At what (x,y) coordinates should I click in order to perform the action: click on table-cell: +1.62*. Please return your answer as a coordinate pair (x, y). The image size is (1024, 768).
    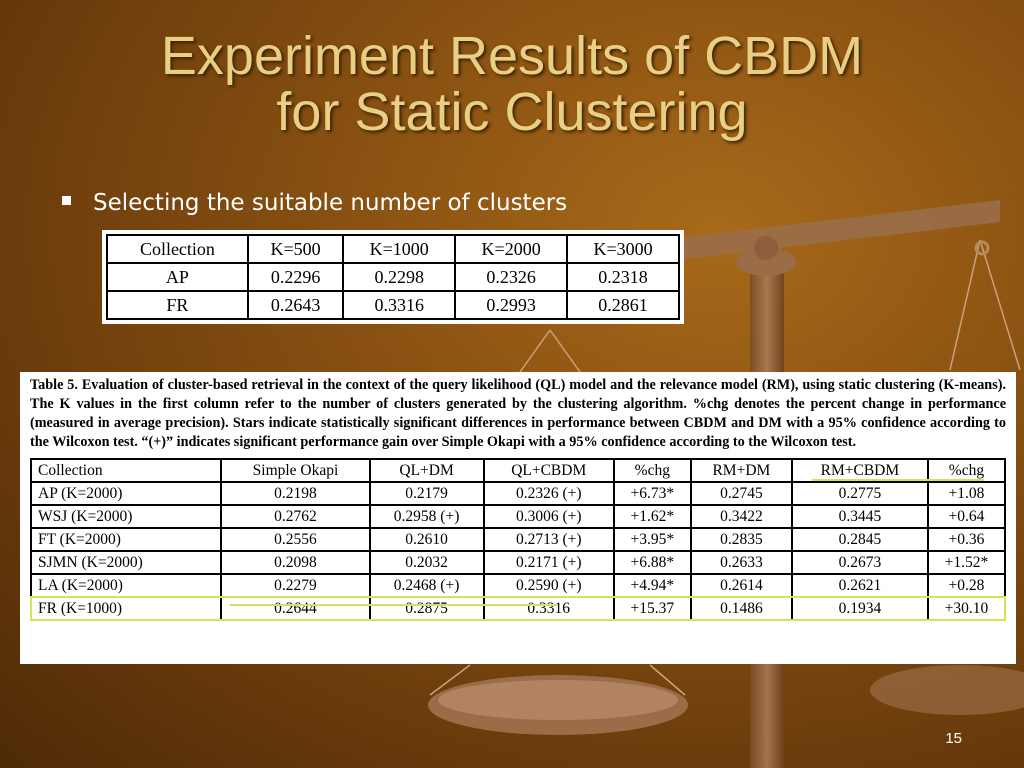
    Looking at the image, I should click on (652, 516).